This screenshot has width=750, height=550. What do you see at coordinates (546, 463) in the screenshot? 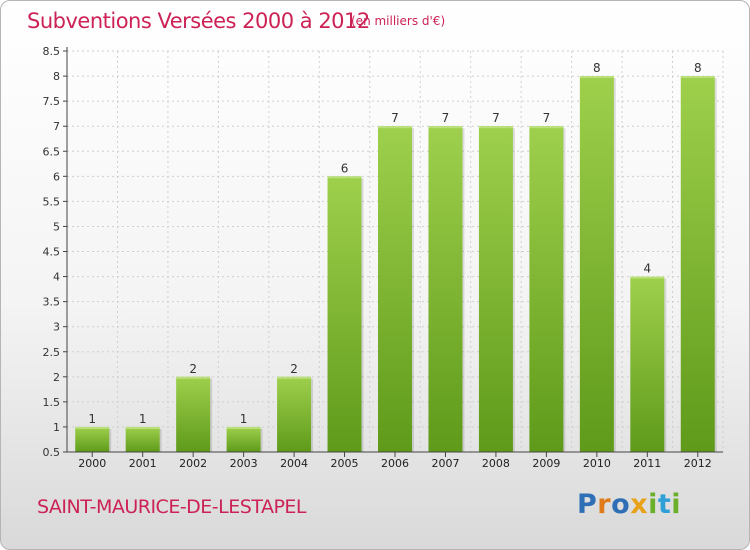
I see `x-tick-label: 2009` at bounding box center [546, 463].